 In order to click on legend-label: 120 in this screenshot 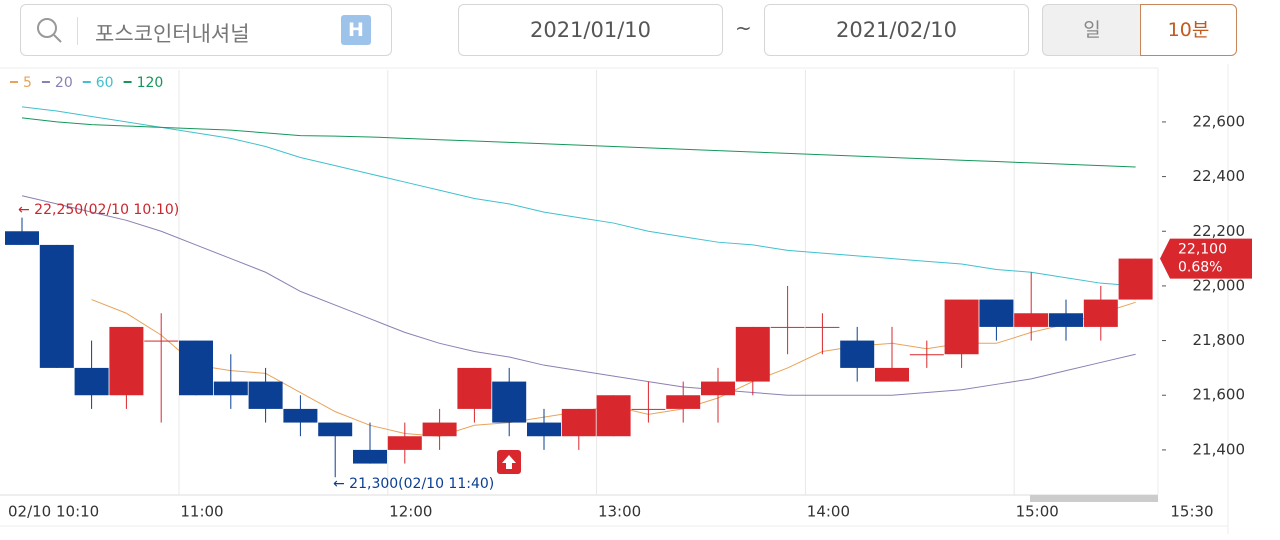, I will do `click(150, 83)`.